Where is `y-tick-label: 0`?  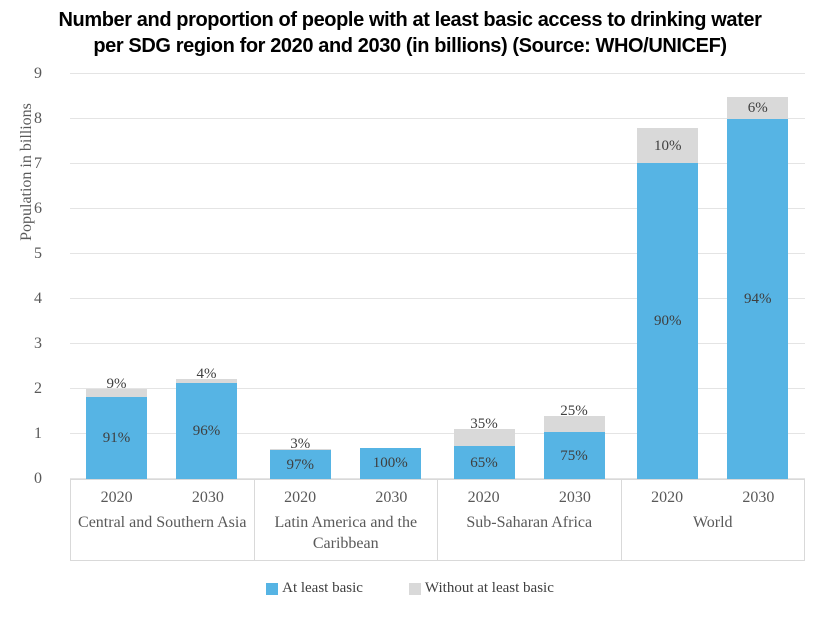 y-tick-label: 0 is located at coordinates (38, 478).